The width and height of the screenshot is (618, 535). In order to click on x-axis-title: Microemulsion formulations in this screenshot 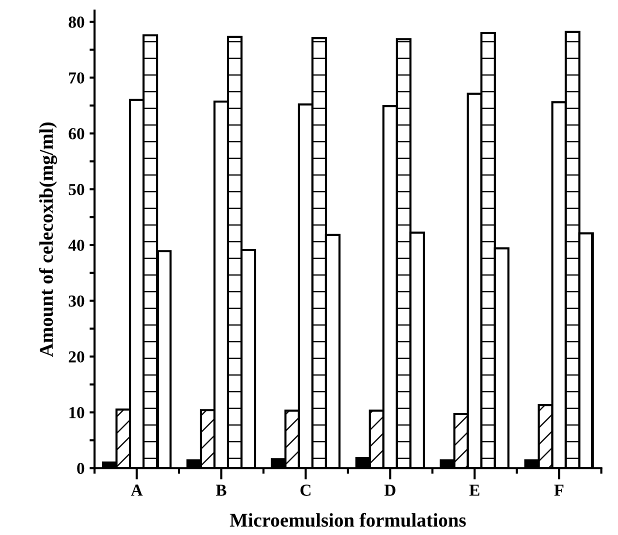, I will do `click(348, 519)`.